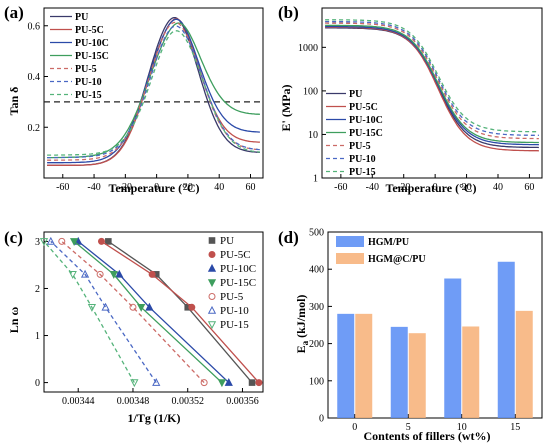  Describe the element at coordinates (288, 237) in the screenshot. I see `panel-d-label: (d)` at that location.